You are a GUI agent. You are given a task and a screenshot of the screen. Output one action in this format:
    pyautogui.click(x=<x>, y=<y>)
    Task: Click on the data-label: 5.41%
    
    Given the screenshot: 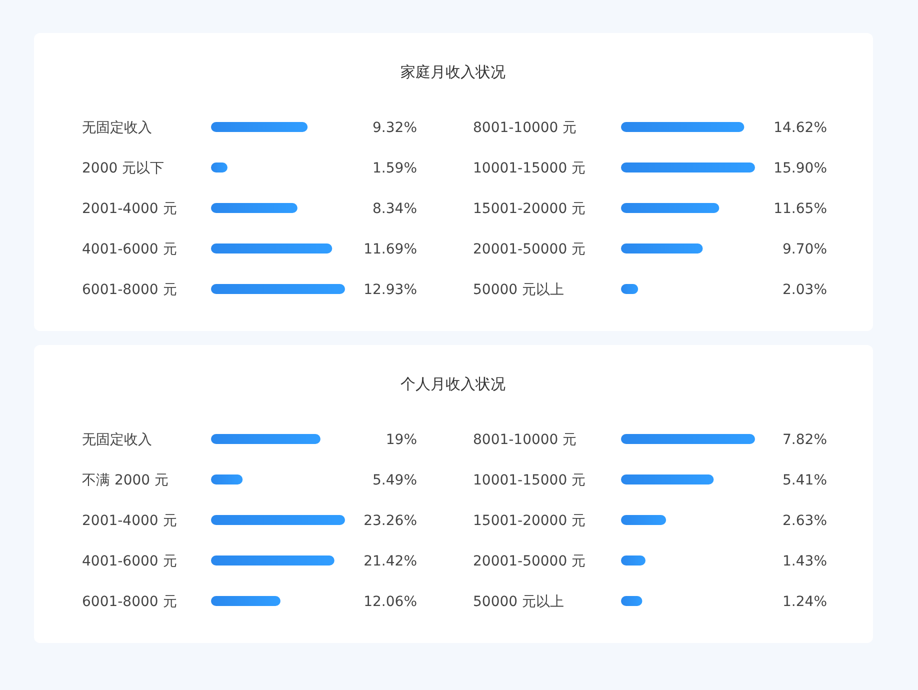 What is the action you would take?
    pyautogui.click(x=804, y=480)
    